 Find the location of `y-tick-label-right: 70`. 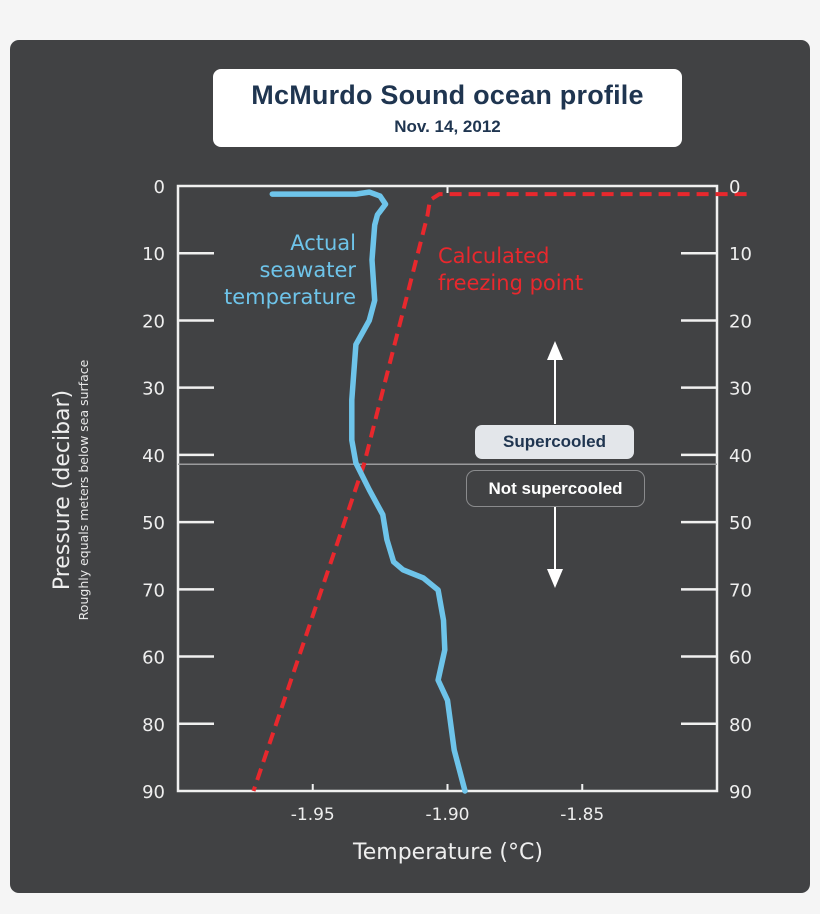

y-tick-label-right: 70 is located at coordinates (740, 590).